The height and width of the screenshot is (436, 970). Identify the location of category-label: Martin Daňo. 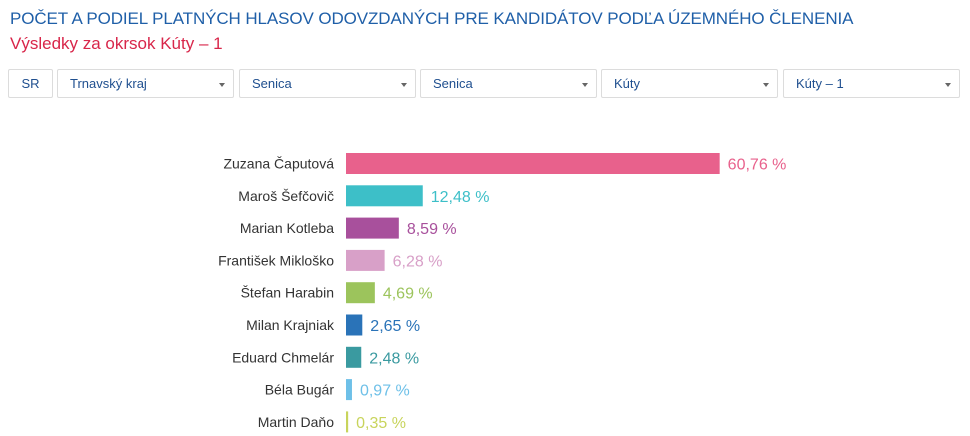
(296, 422).